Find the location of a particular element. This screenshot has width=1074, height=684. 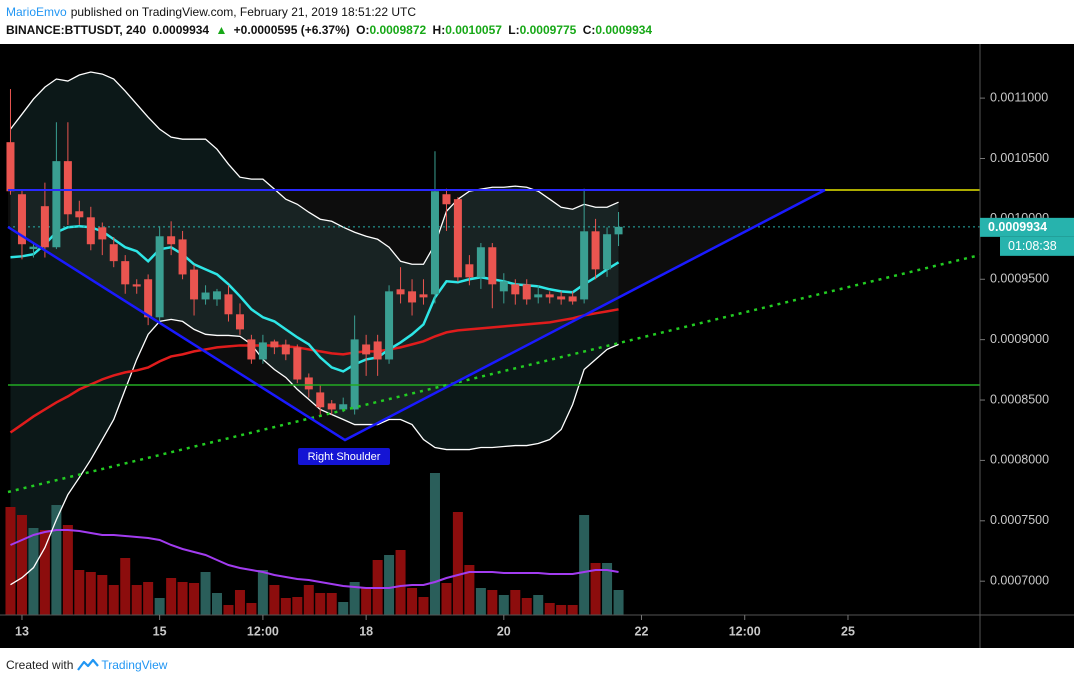

volume-average is located at coordinates (314, 559).